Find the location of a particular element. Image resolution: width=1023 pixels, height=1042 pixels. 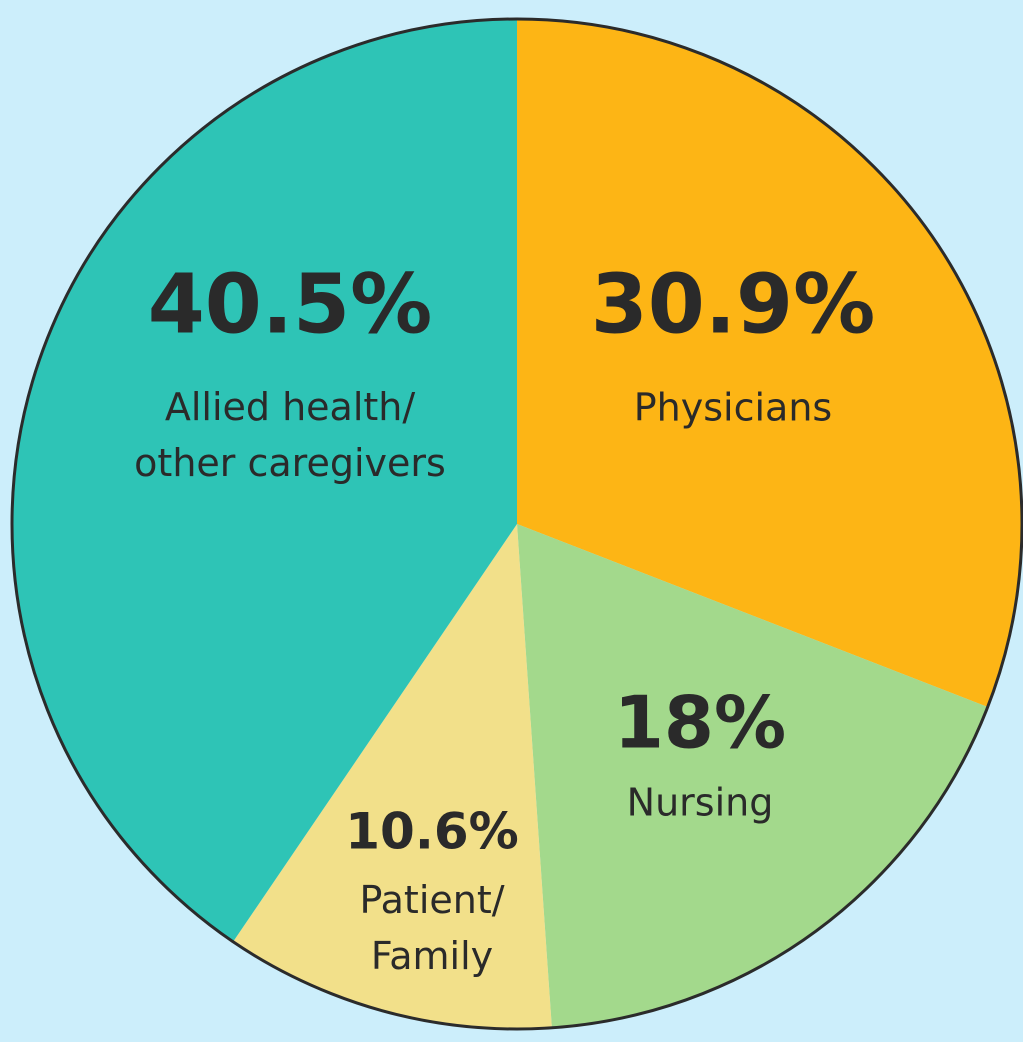

value-label: 30.9% is located at coordinates (733, 304).